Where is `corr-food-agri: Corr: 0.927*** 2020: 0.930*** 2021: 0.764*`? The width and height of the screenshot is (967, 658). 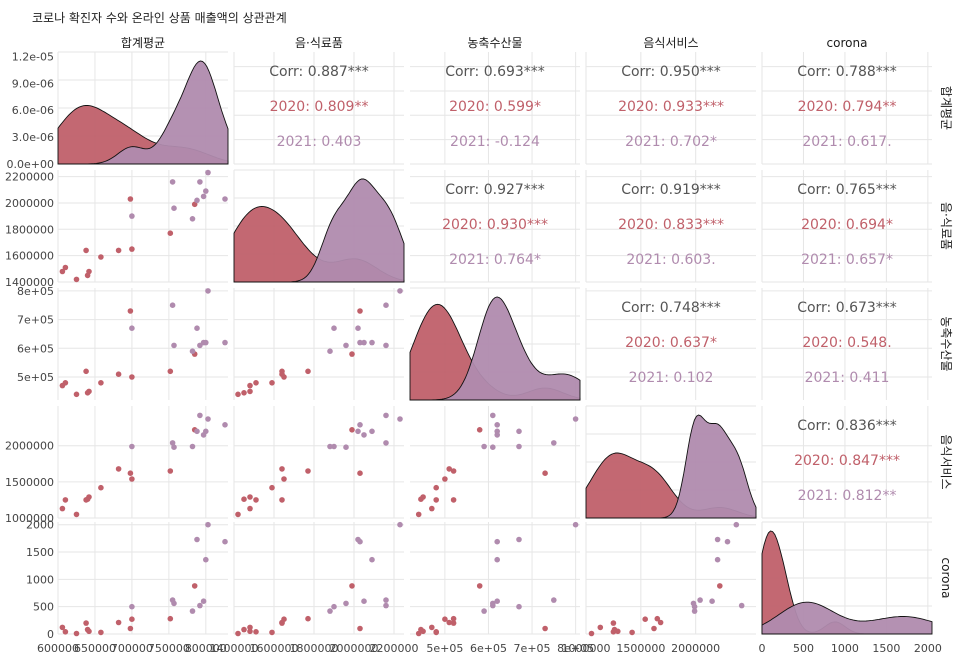
corr-food-agri: Corr: 0.927*** 2020: 0.930*** 2021: 0.764* is located at coordinates (495, 225).